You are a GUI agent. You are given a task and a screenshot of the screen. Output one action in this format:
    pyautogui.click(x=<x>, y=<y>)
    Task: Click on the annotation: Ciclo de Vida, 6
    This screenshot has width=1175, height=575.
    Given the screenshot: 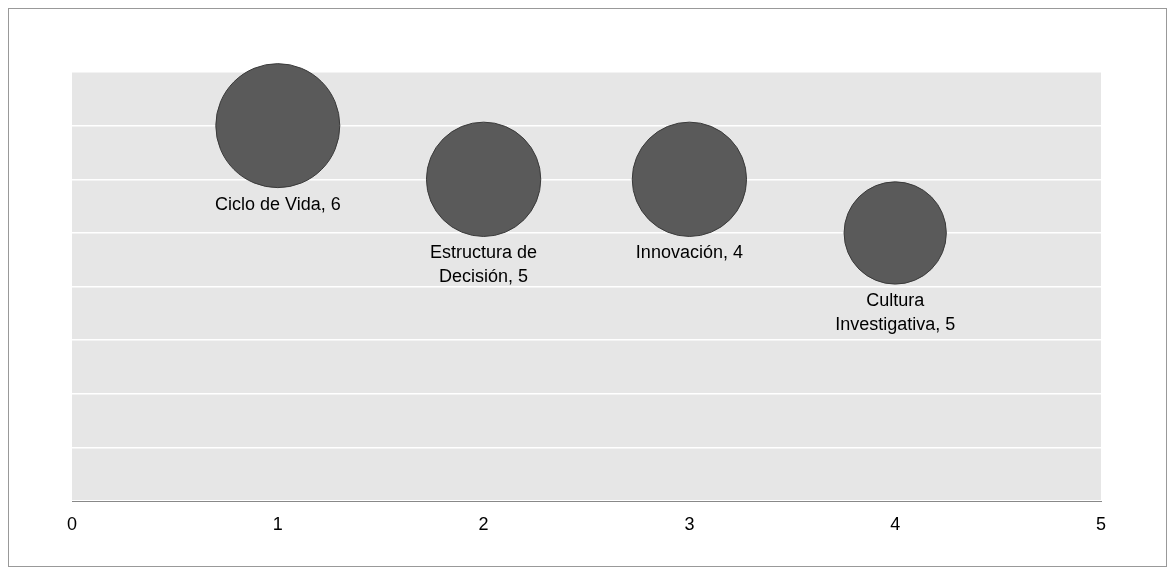 What is the action you would take?
    pyautogui.click(x=277, y=203)
    